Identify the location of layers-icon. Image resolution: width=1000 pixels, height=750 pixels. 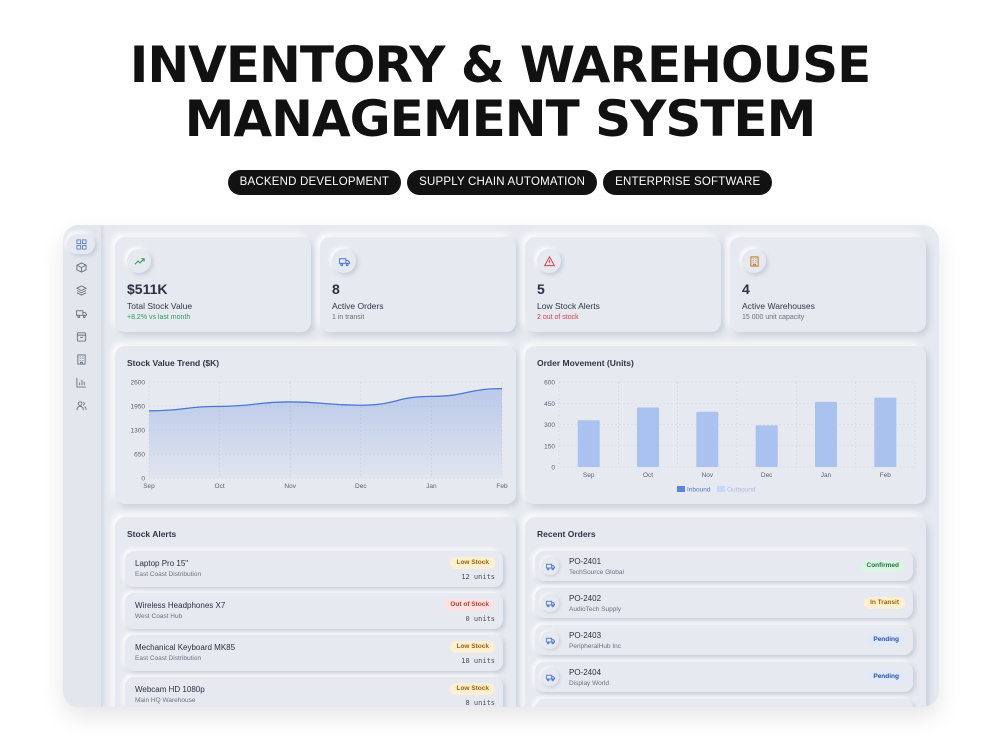
(81, 290).